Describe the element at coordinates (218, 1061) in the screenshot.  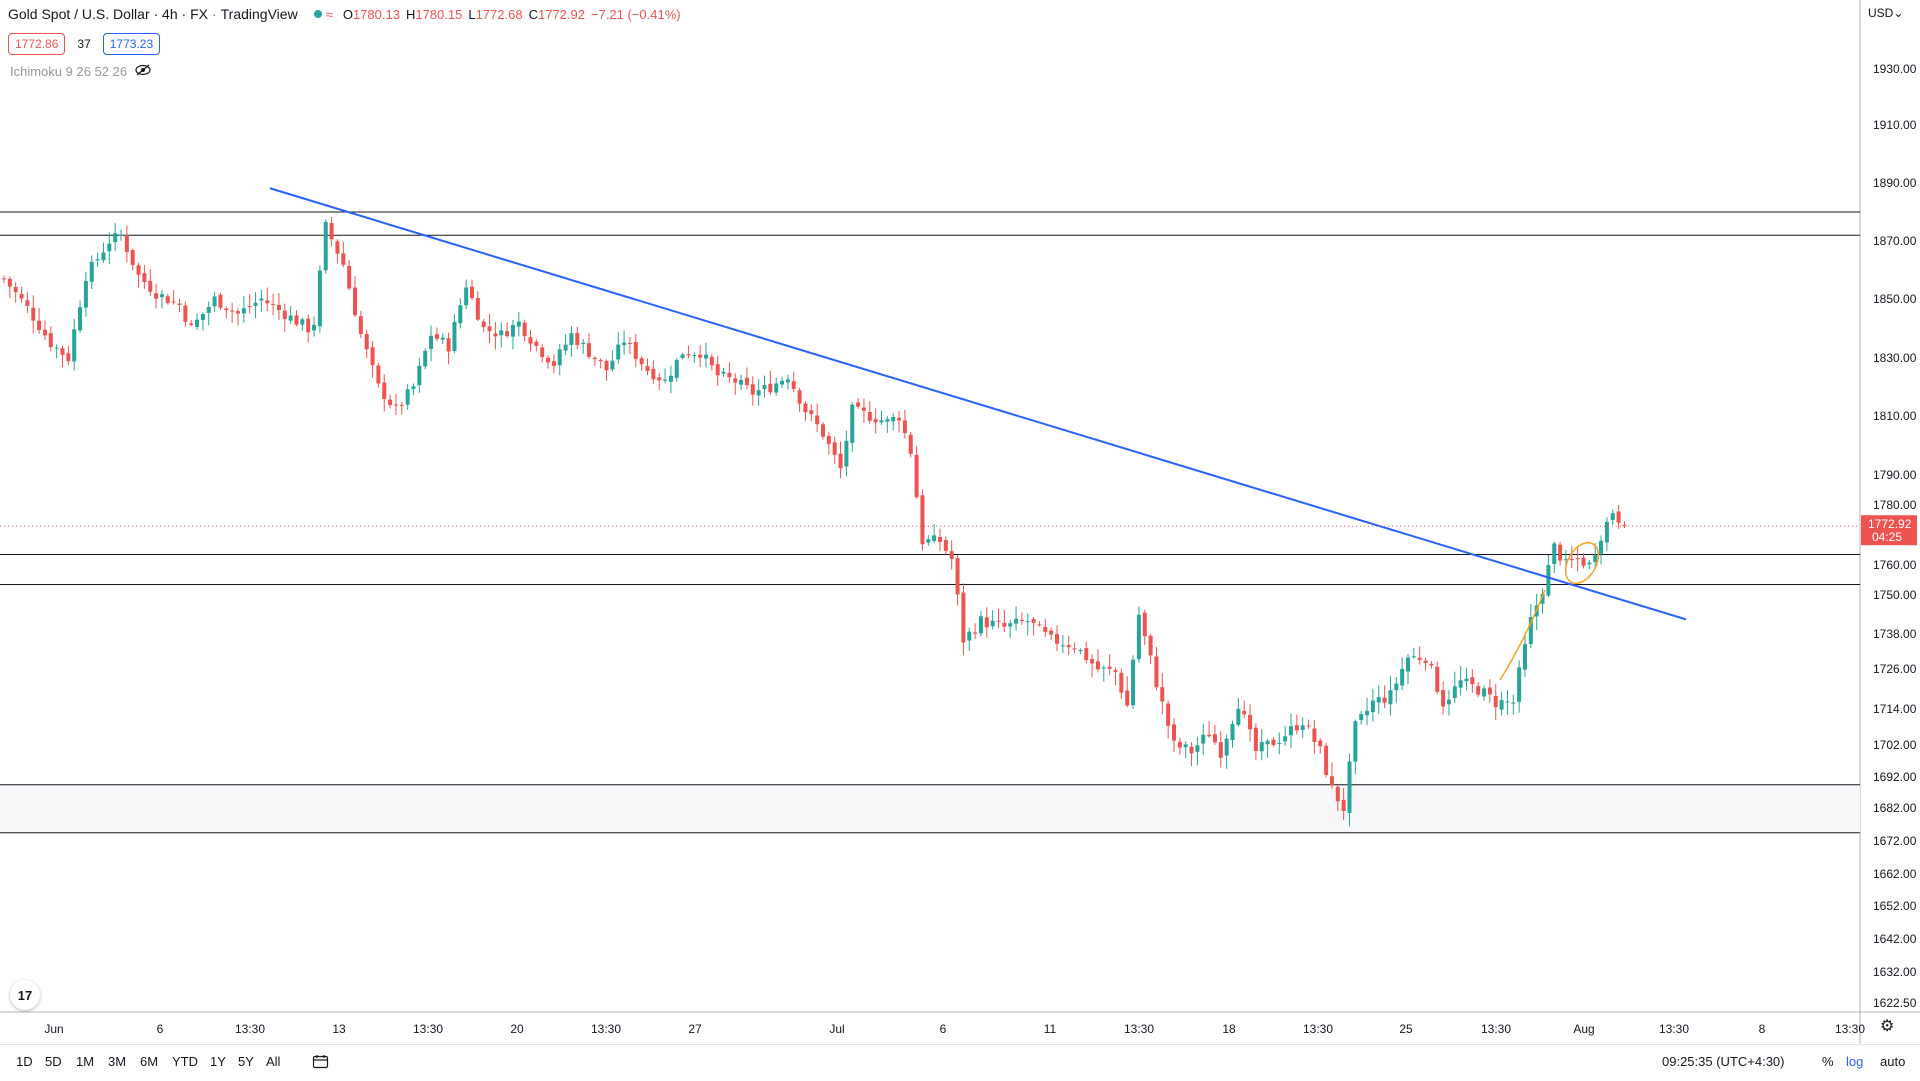
I see `range-button-1y: 1Y` at that location.